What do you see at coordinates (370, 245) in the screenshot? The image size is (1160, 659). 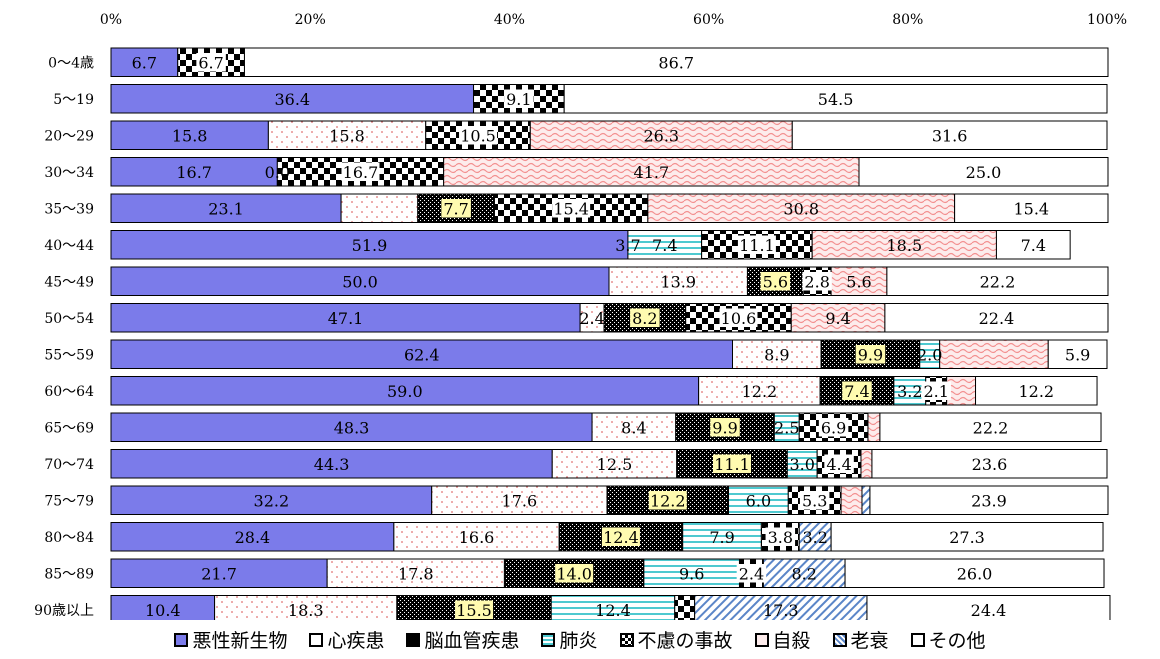 I see `data-label: 51.9` at bounding box center [370, 245].